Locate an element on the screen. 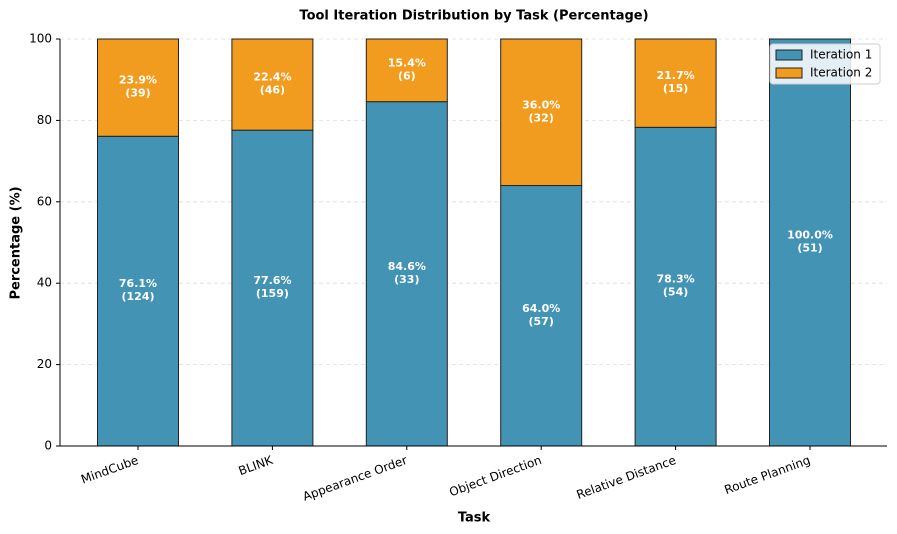 This screenshot has height=534, width=897. count-label: (57) is located at coordinates (541, 321).